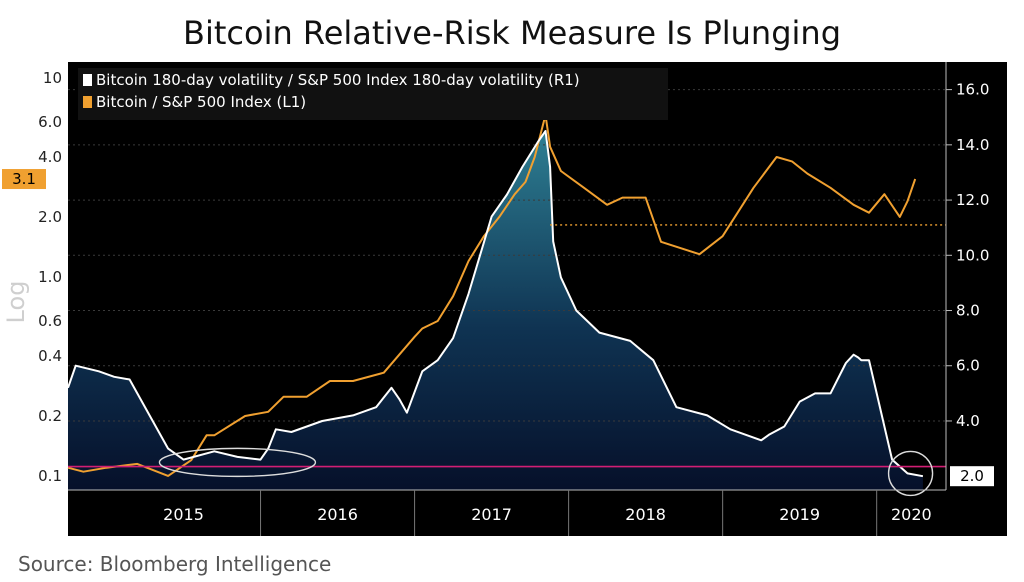  I want to click on source-note: Source: Bloomberg Intelligence, so click(175, 564).